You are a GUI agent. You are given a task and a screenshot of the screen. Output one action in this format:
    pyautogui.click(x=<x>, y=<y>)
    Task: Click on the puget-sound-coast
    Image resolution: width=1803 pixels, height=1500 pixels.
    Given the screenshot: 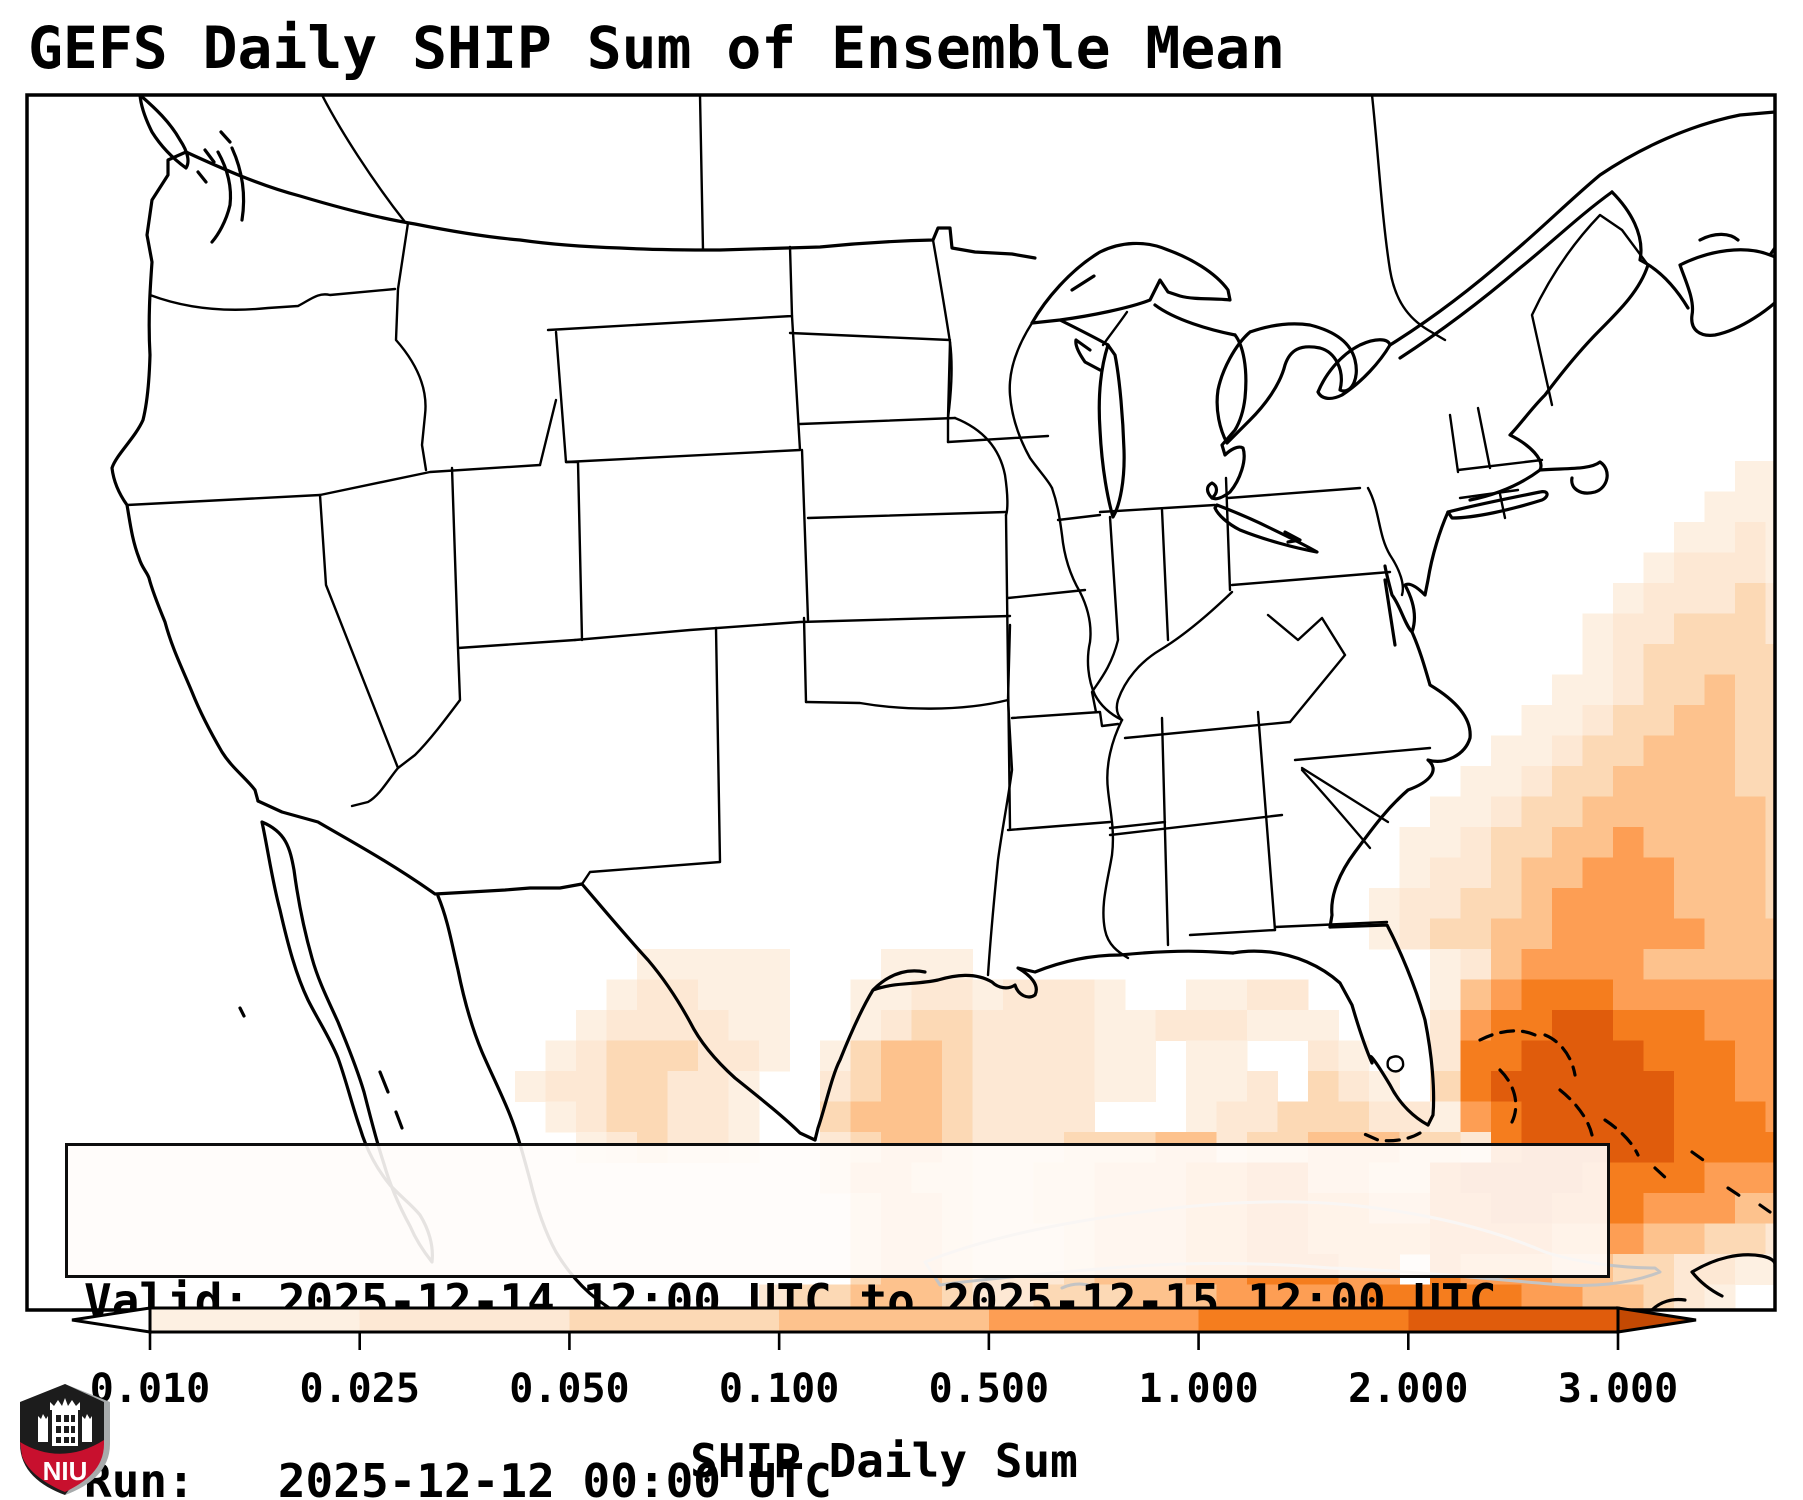 What is the action you would take?
    pyautogui.click(x=221, y=187)
    